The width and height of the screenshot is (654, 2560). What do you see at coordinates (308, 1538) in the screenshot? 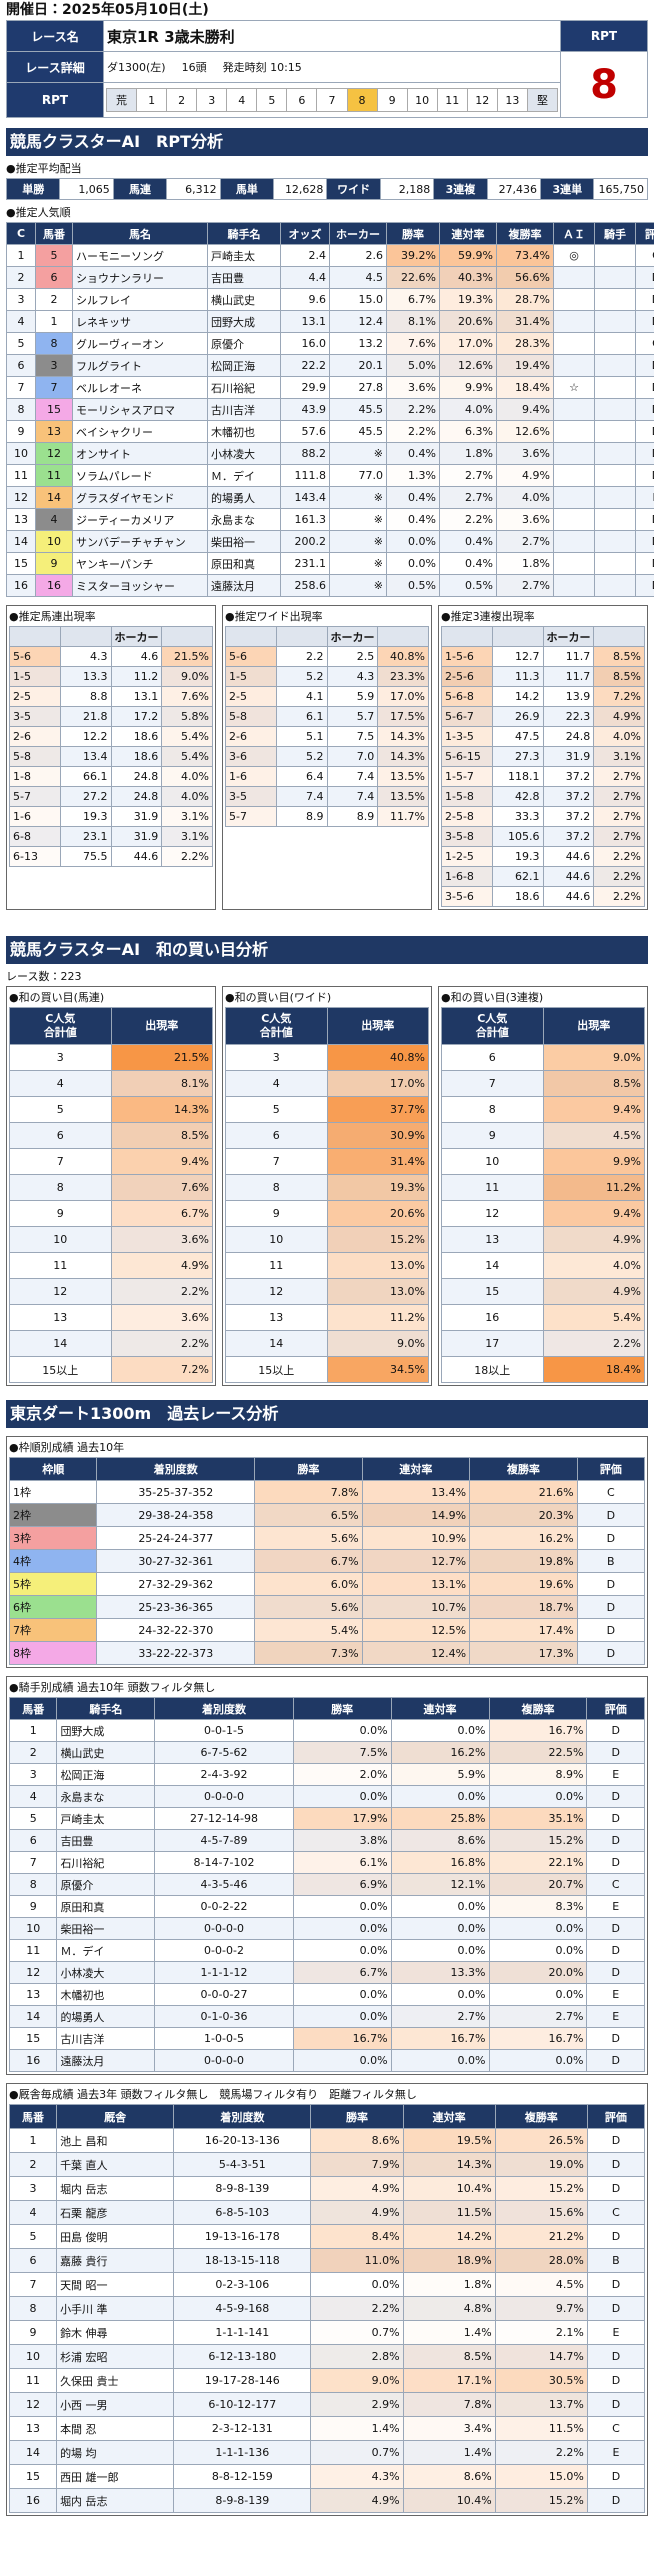
I see `table-cell: 5.6%` at bounding box center [308, 1538].